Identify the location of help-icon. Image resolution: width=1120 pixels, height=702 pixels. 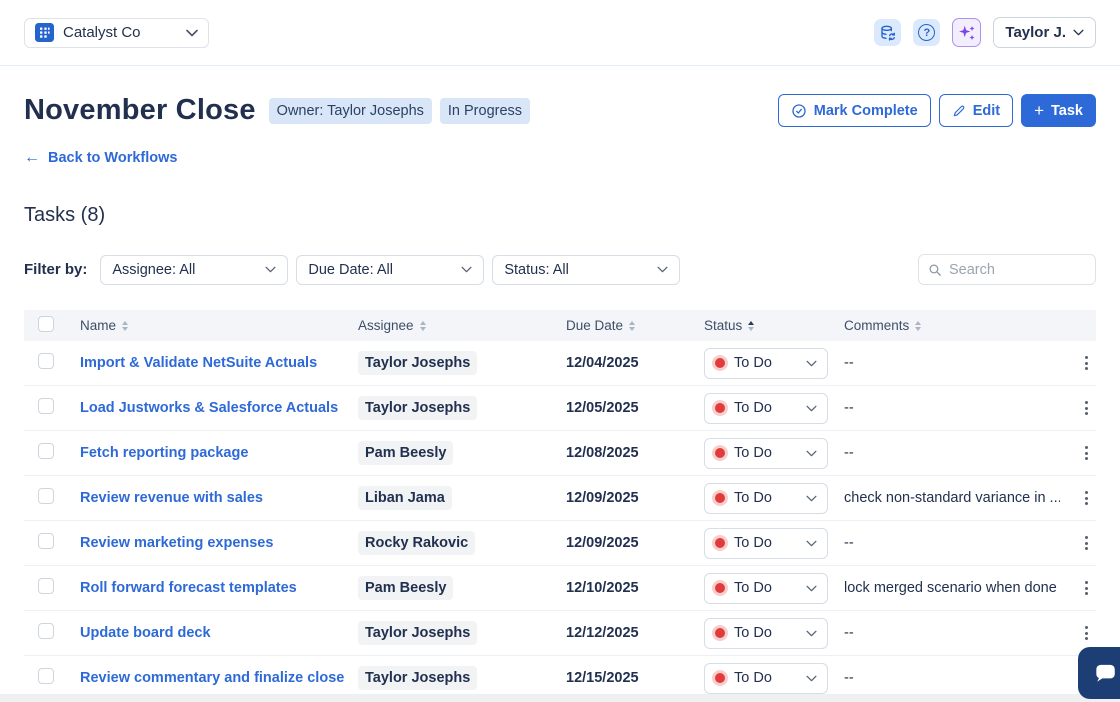
(927, 32).